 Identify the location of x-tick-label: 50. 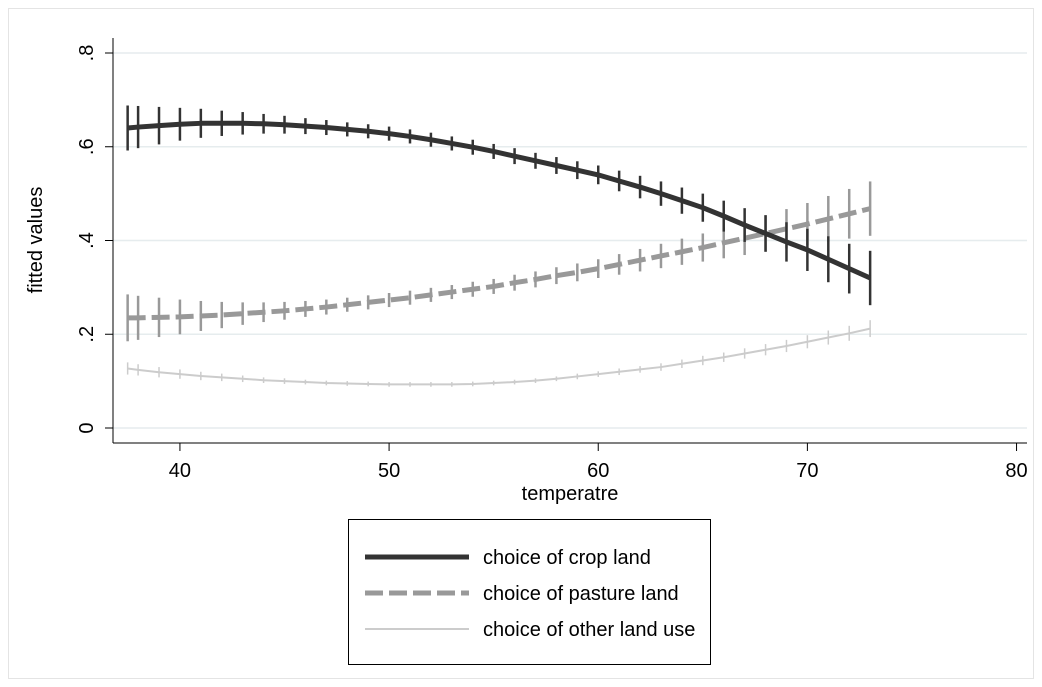
(389, 471).